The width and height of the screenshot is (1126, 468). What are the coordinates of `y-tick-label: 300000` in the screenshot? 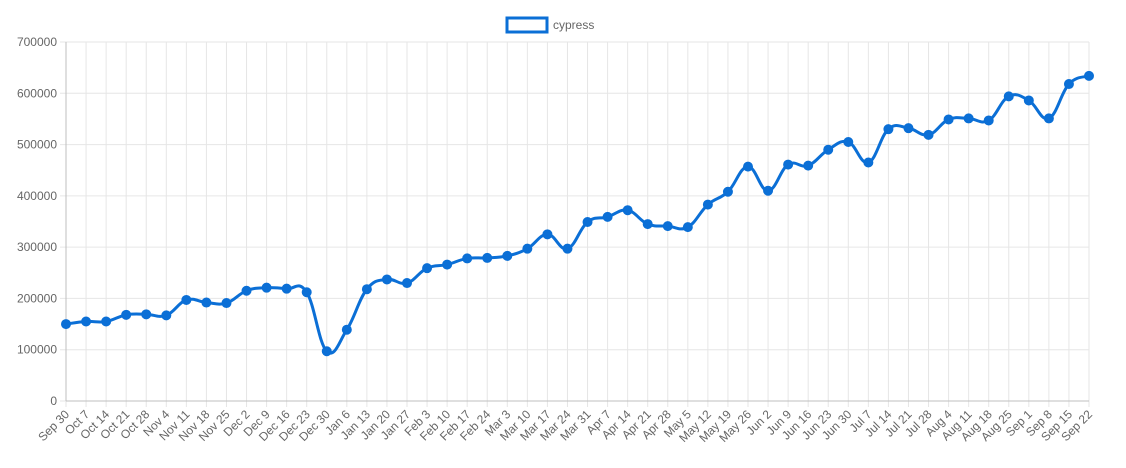 It's located at (37, 247).